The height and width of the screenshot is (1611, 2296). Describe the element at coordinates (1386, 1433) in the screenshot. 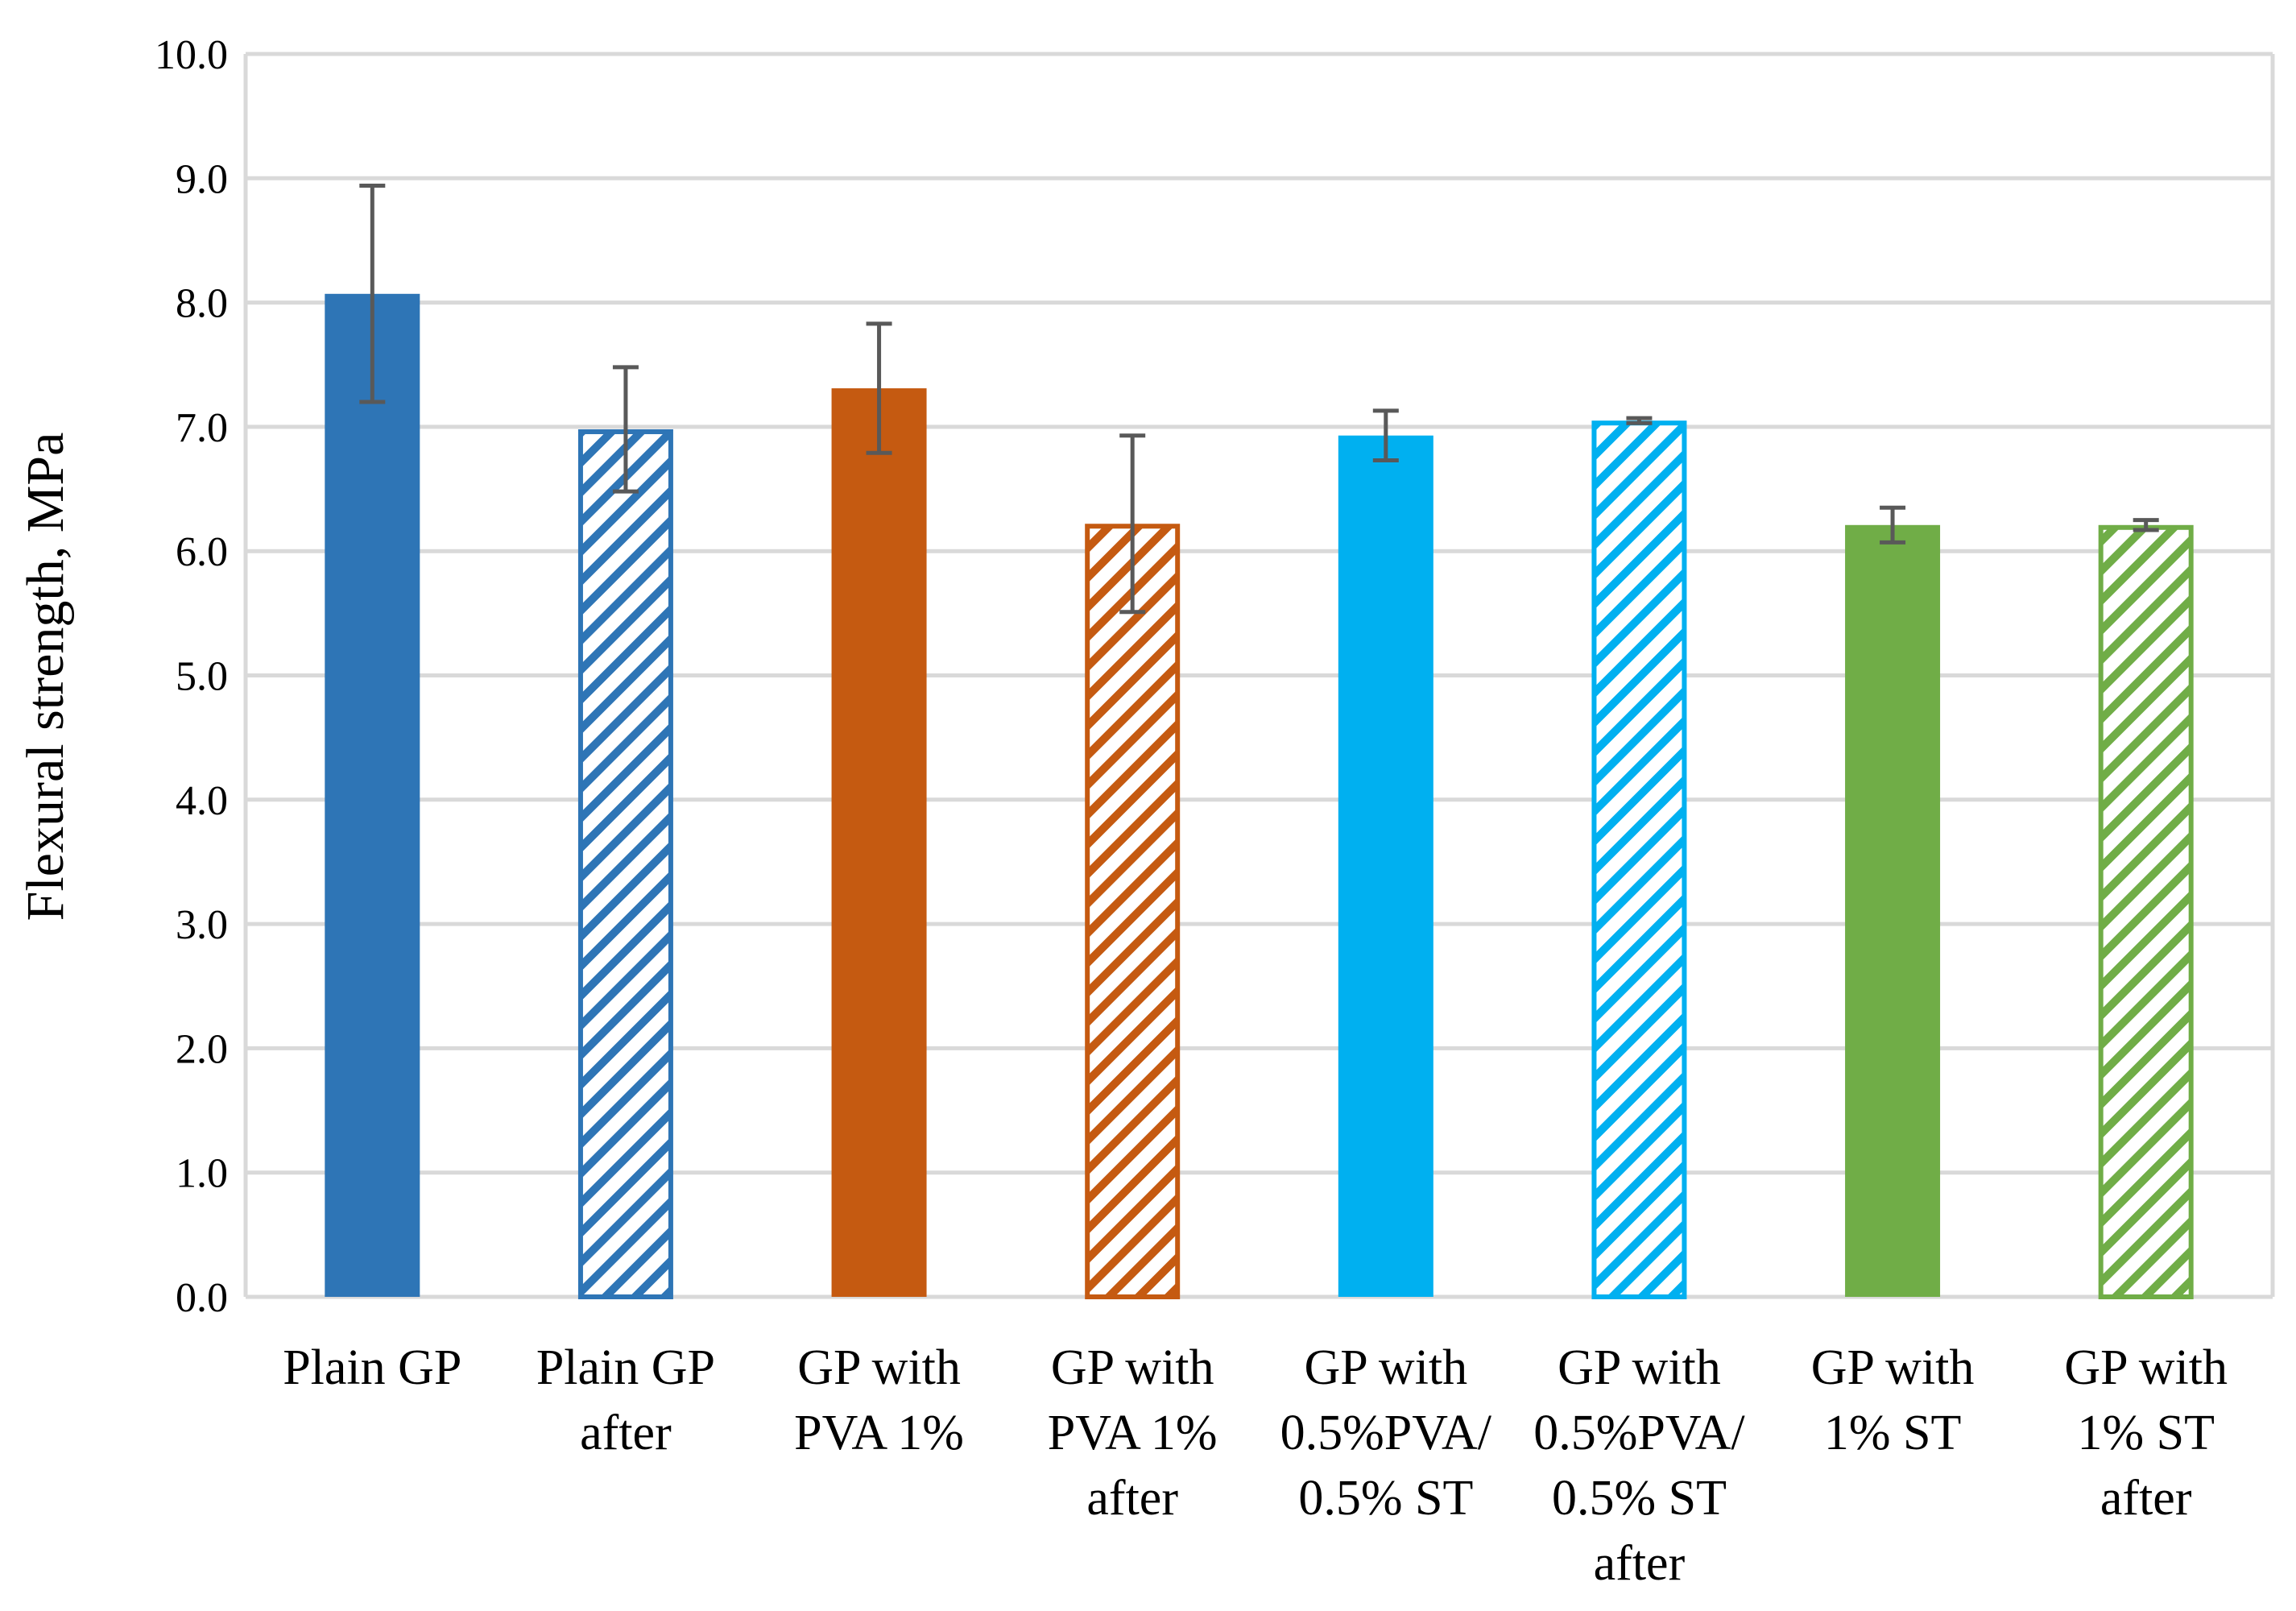

I see `x-category-label: GP with 0.5%PVA/0.5% ST` at that location.